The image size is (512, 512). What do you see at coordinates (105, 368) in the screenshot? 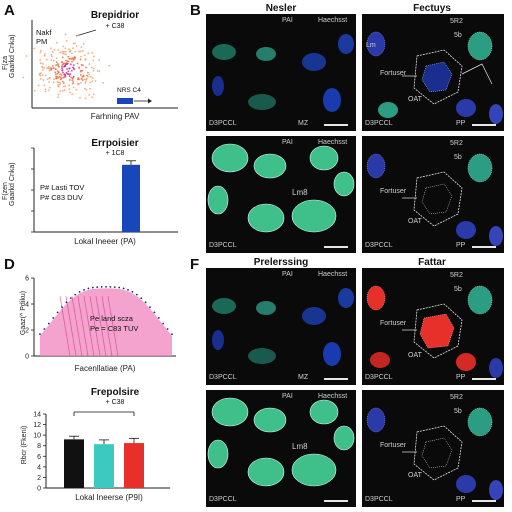
I see `curve-xlabel: Facenllatiae (PA)` at bounding box center [105, 368].